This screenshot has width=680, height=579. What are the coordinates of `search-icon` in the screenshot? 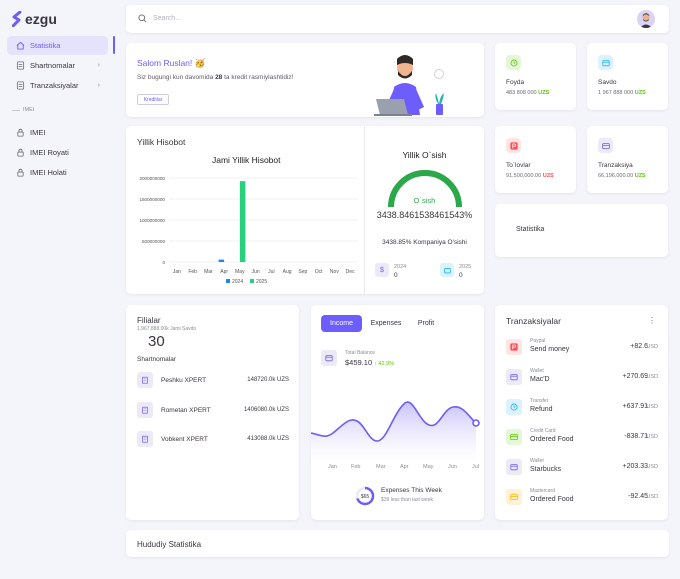 It's located at (142, 18).